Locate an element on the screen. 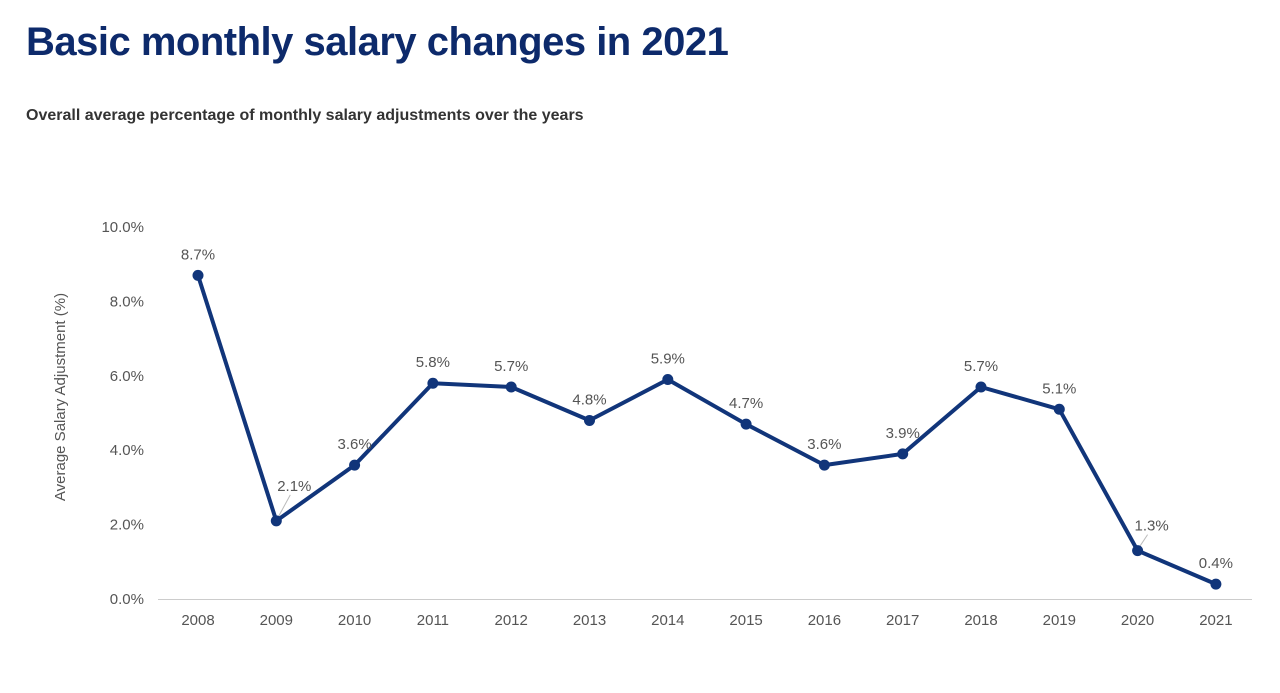  y-tick-label: 8.0% is located at coordinates (127, 301).